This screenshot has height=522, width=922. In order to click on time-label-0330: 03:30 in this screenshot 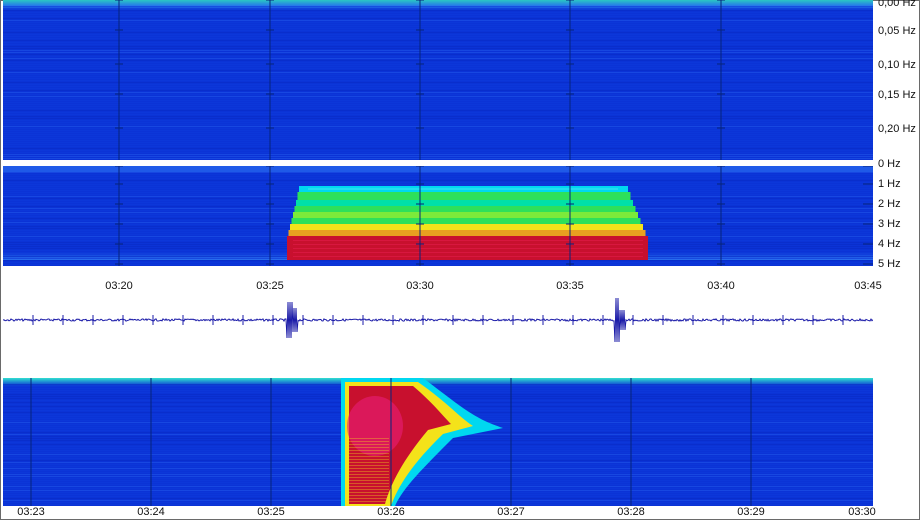, I will do `click(420, 286)`.